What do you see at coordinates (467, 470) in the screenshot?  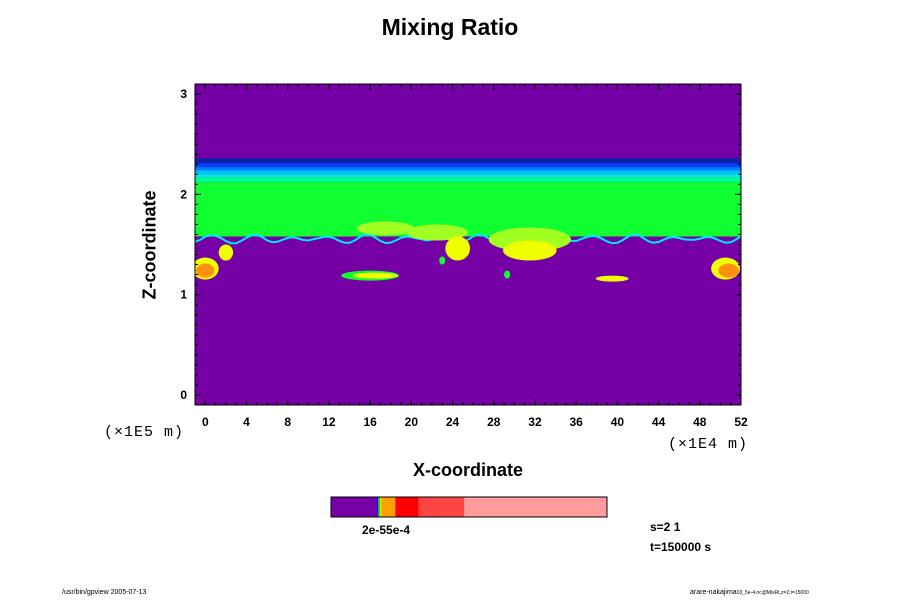 I see `x-axis-label: X-coordinate` at bounding box center [467, 470].